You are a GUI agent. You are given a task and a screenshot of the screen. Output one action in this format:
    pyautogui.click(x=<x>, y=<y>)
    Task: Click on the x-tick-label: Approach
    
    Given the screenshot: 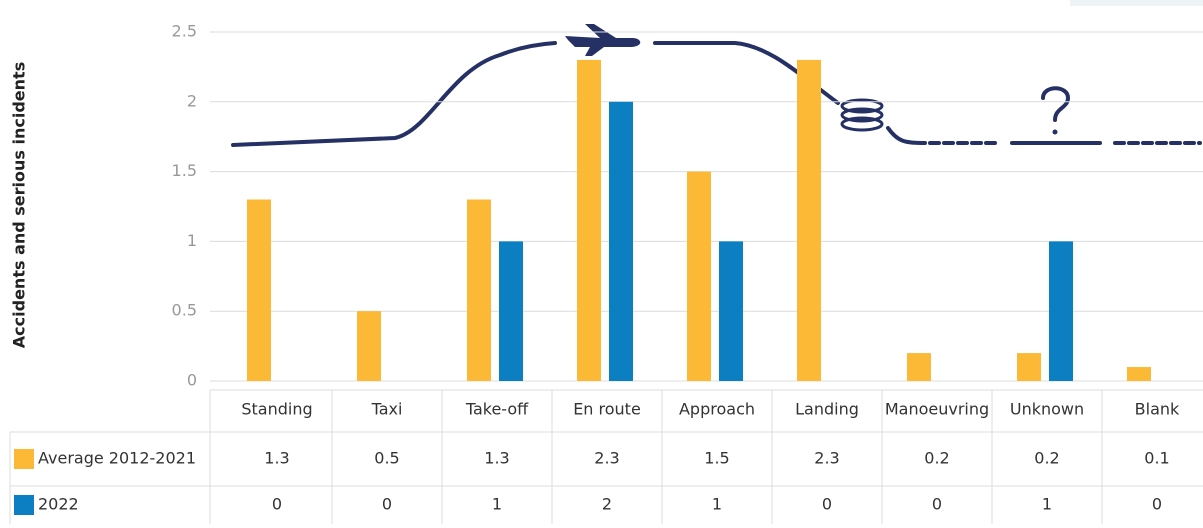 What is the action you would take?
    pyautogui.click(x=717, y=409)
    